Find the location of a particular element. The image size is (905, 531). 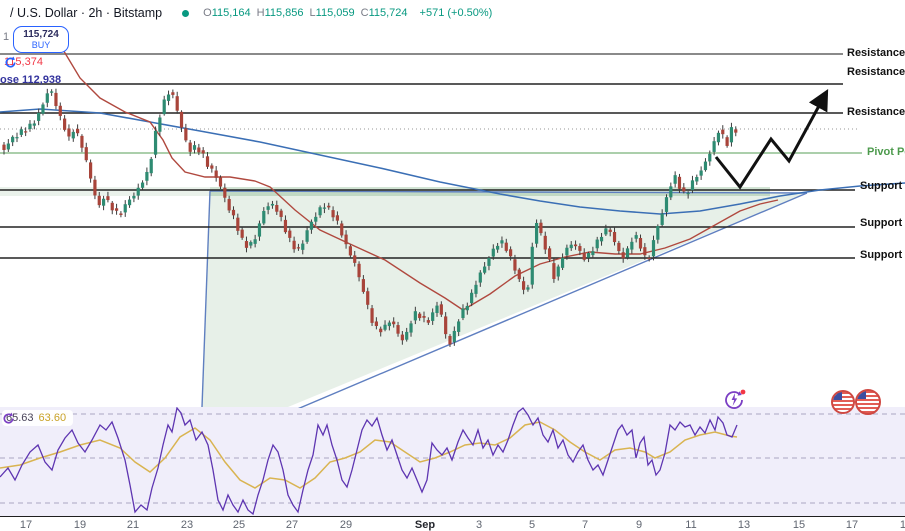

rsi-sync-icon is located at coordinates (8, 418).